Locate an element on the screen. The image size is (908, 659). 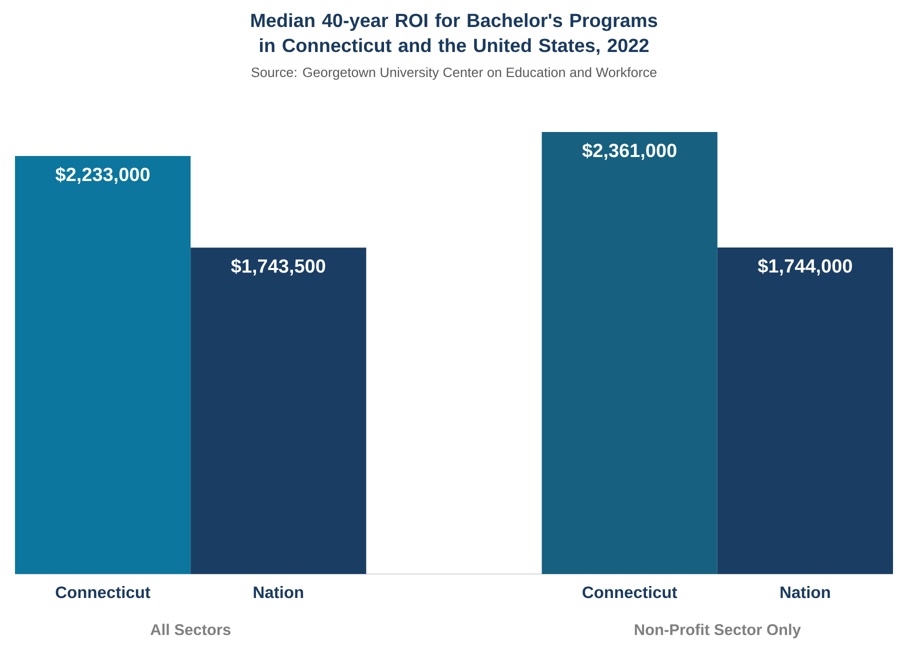
source-note: Source: Georgetown University Center on Education and Workforce is located at coordinates (454, 73).